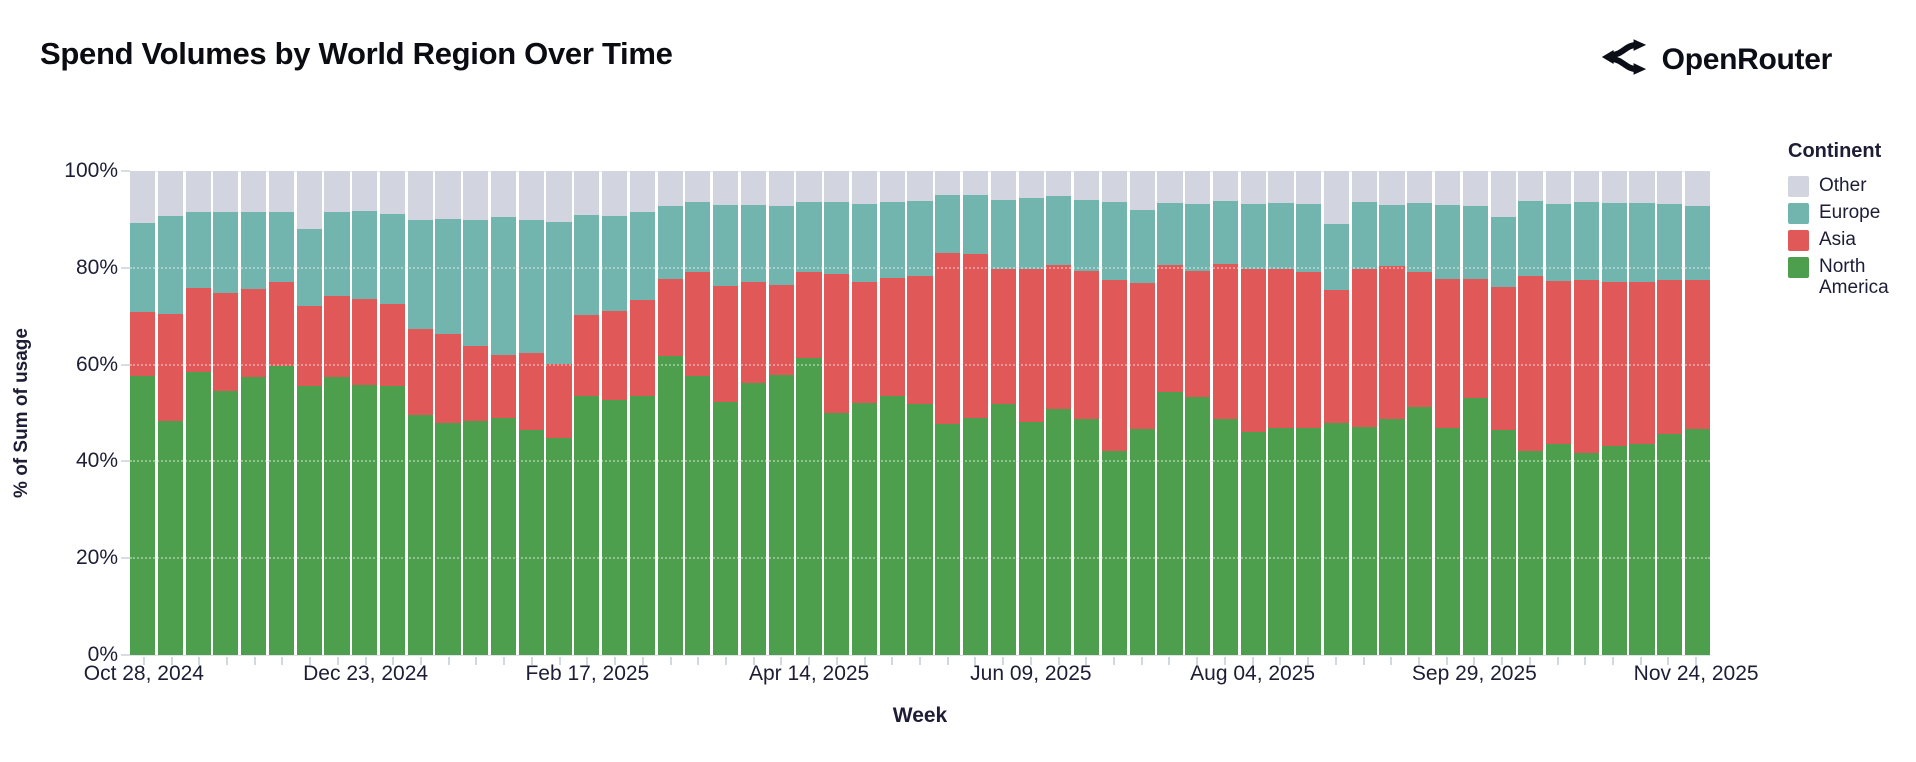 This screenshot has height=762, width=1916. What do you see at coordinates (1850, 277) in the screenshot?
I see `legend-item-north-america: North America` at bounding box center [1850, 277].